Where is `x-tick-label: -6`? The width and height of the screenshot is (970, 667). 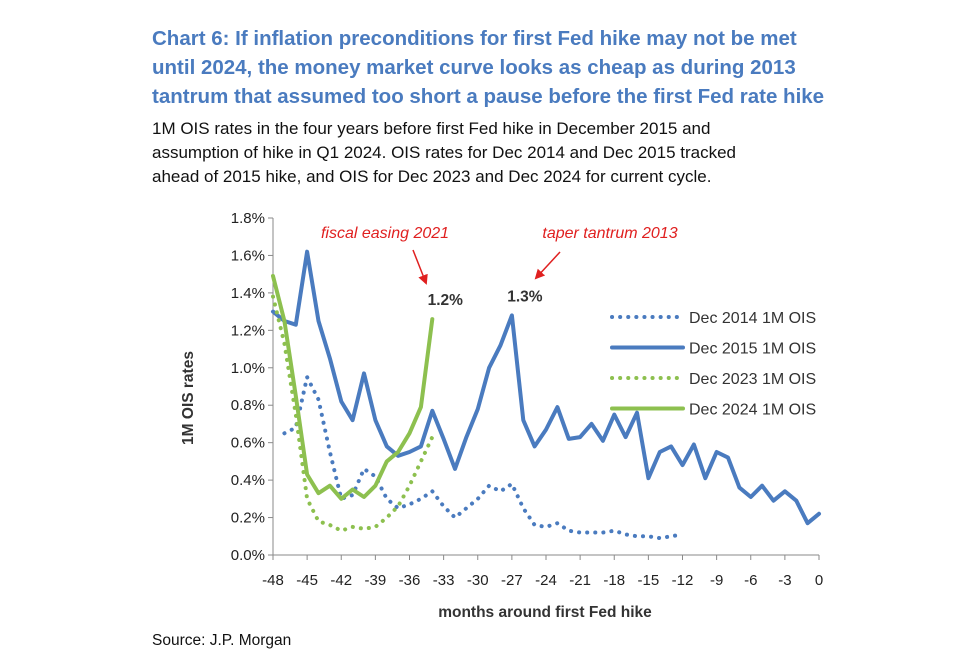
x-tick-label: -6 is located at coordinates (750, 580).